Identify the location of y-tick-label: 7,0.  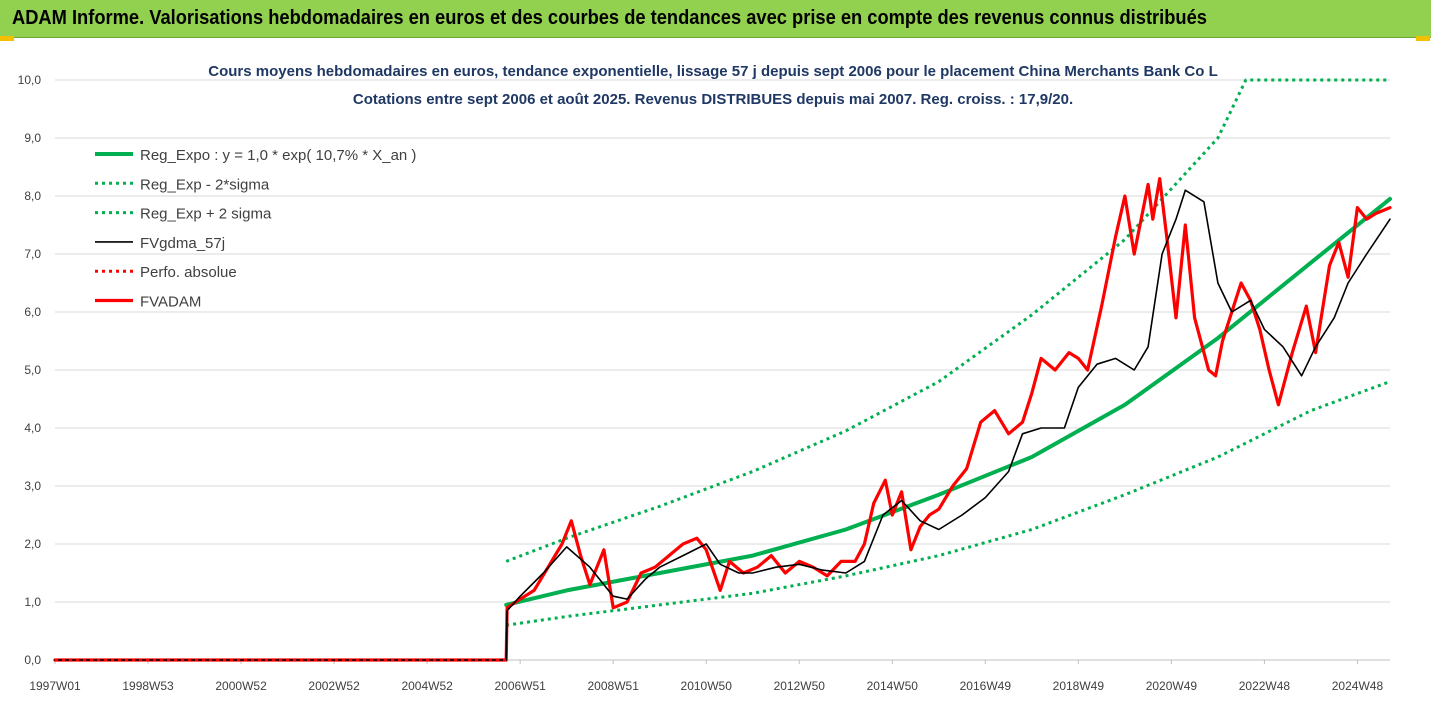
(32, 254).